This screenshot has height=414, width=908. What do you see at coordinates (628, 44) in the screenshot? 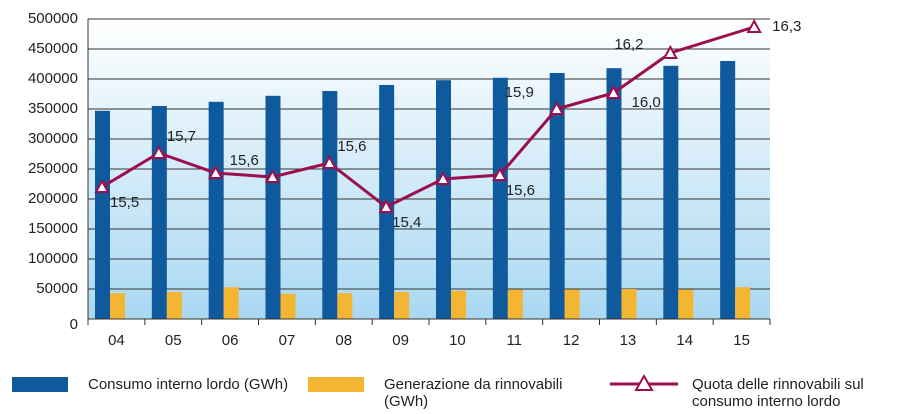
I see `data-label: 16,2` at bounding box center [628, 44].